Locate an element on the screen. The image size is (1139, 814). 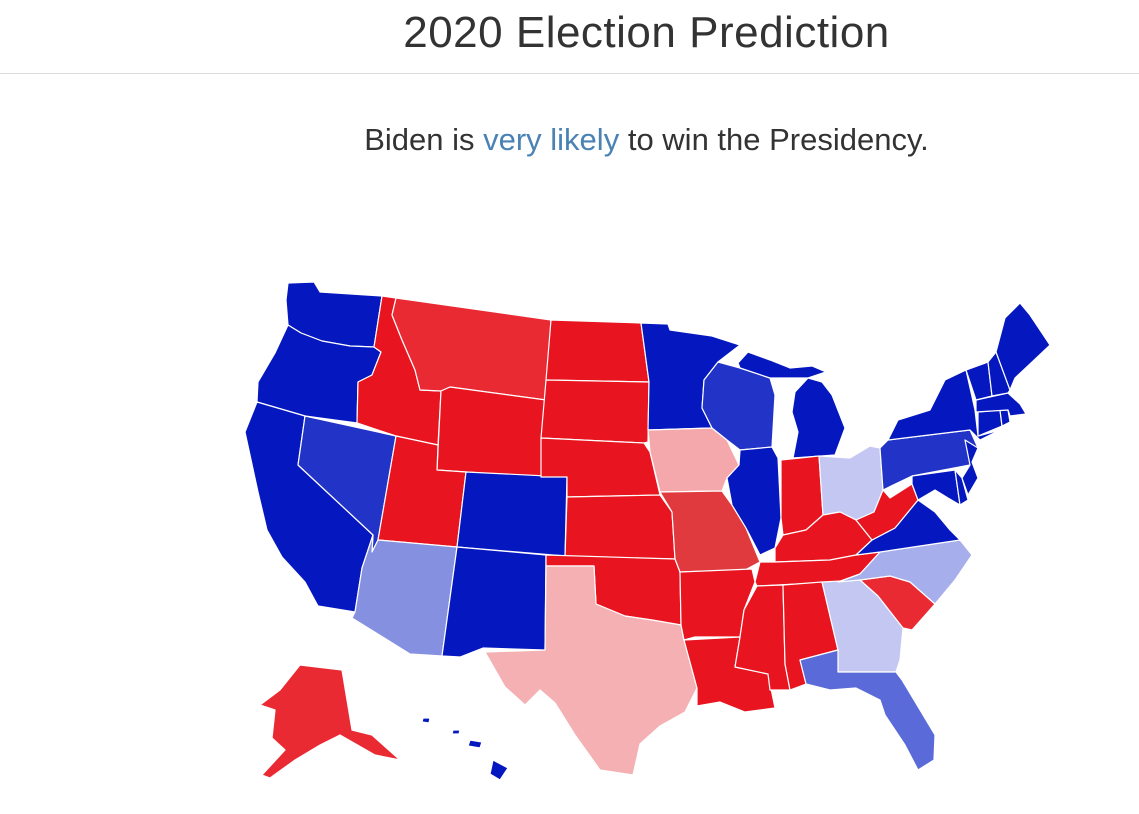
page-title: 2020 Election Prediction is located at coordinates (646, 32).